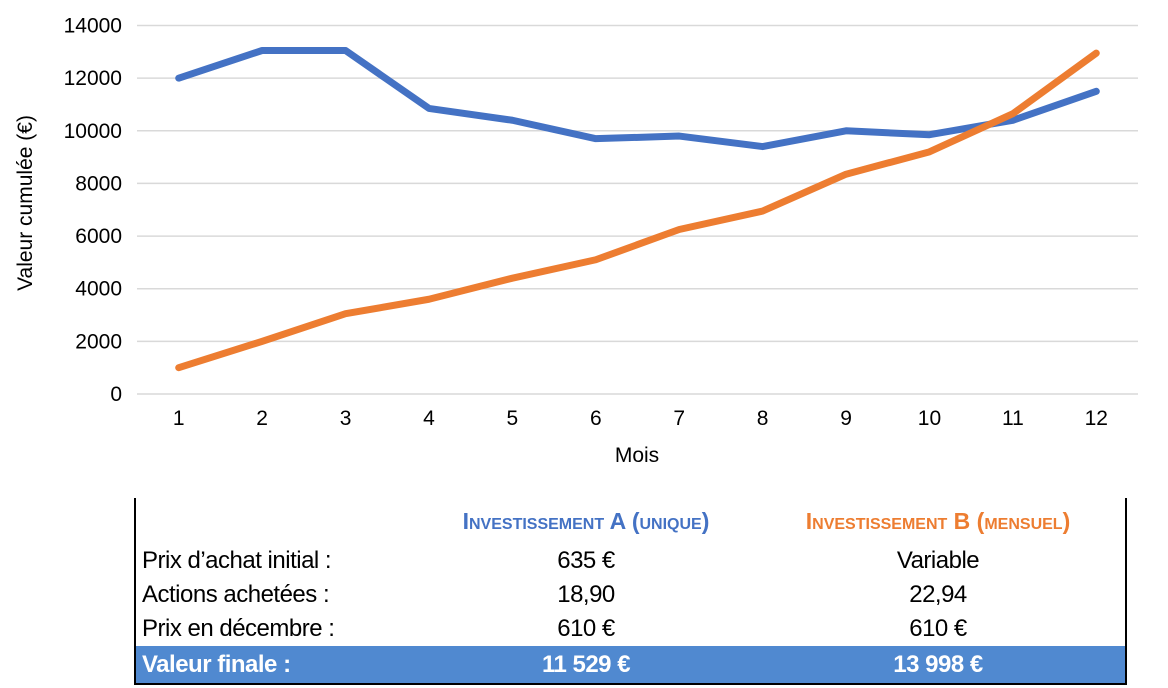 The image size is (1168, 688). Describe the element at coordinates (938, 665) in the screenshot. I see `final-value-b: 13 998 €` at that location.